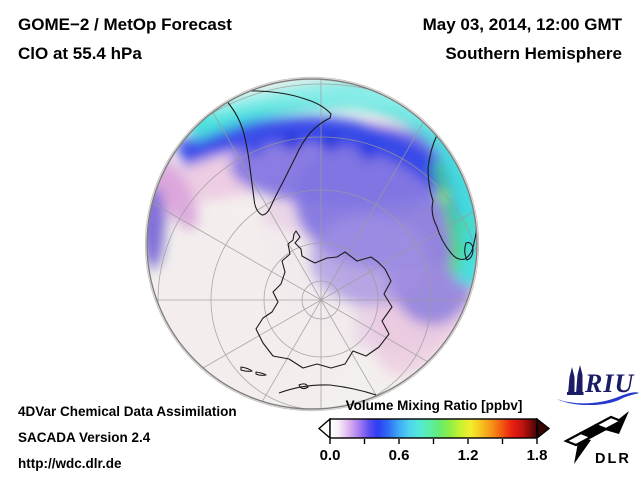  I want to click on colorbar-title: Volume Mixing Ratio [ppbv], so click(434, 405).